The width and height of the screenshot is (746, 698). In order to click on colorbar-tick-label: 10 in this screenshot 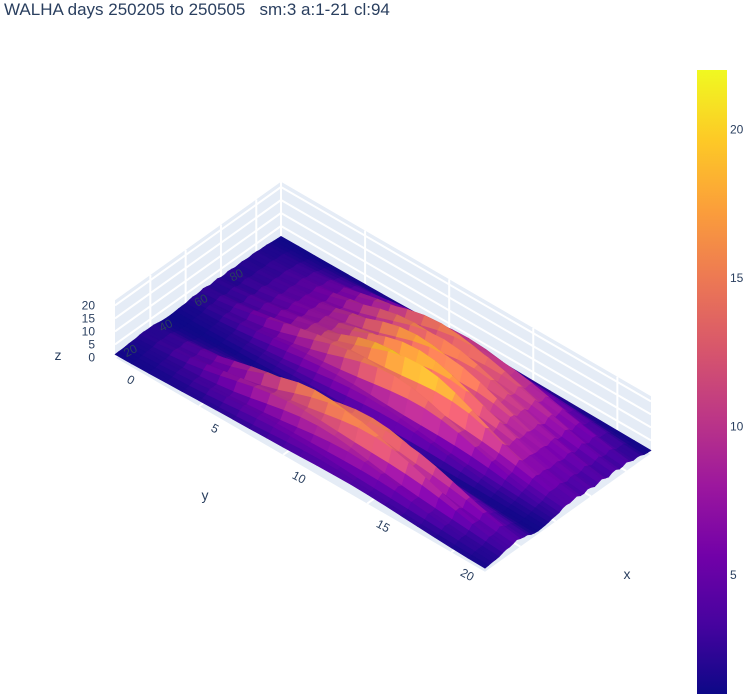, I will do `click(737, 427)`.